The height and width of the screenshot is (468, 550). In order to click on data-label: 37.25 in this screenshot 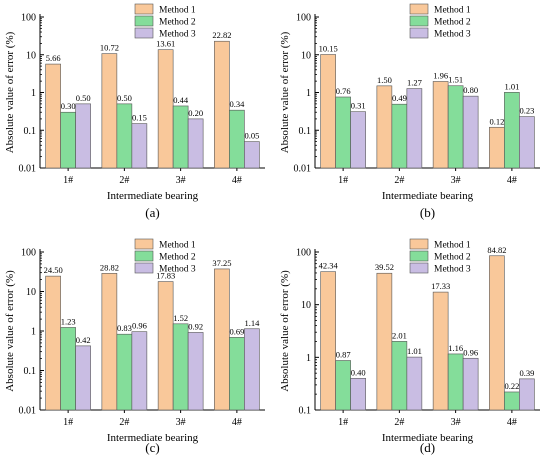, I will do `click(221, 263)`.